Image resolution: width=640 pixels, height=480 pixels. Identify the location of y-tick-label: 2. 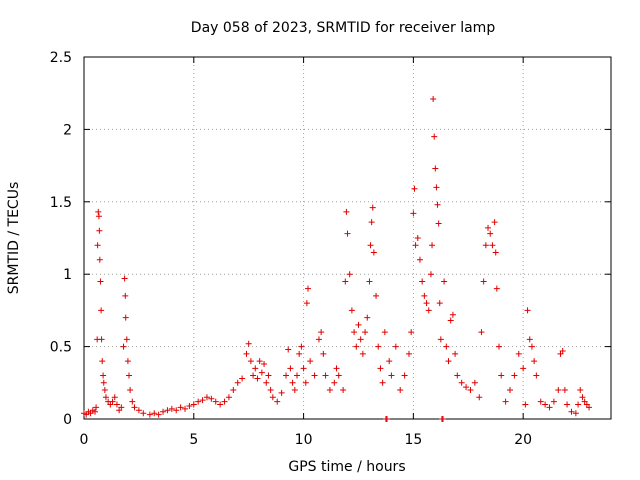
(67, 130).